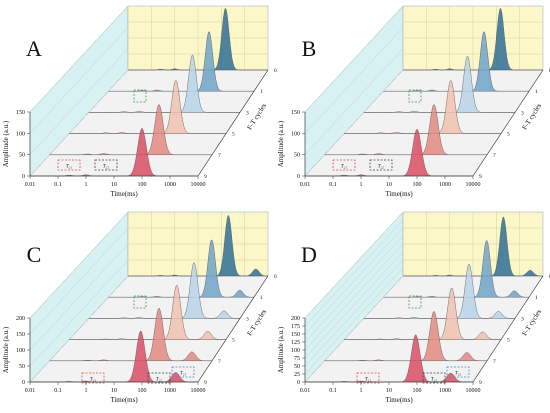 The image size is (550, 413). What do you see at coordinates (297, 375) in the screenshot?
I see `y-tick-label: 25` at bounding box center [297, 375].